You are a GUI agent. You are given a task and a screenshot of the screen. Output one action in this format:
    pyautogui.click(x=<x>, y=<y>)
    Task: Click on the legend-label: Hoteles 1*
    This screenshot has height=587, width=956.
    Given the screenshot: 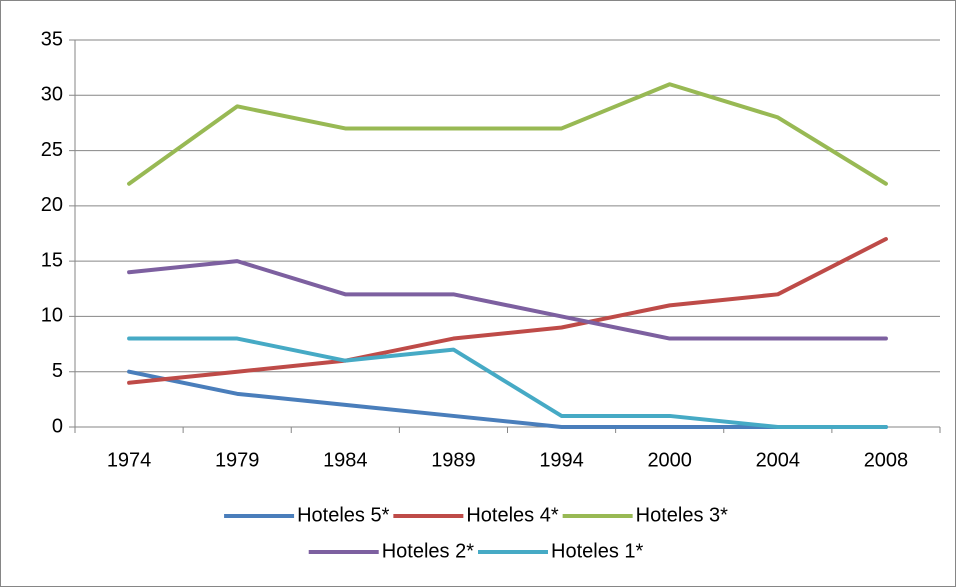 What is the action you would take?
    pyautogui.click(x=597, y=551)
    